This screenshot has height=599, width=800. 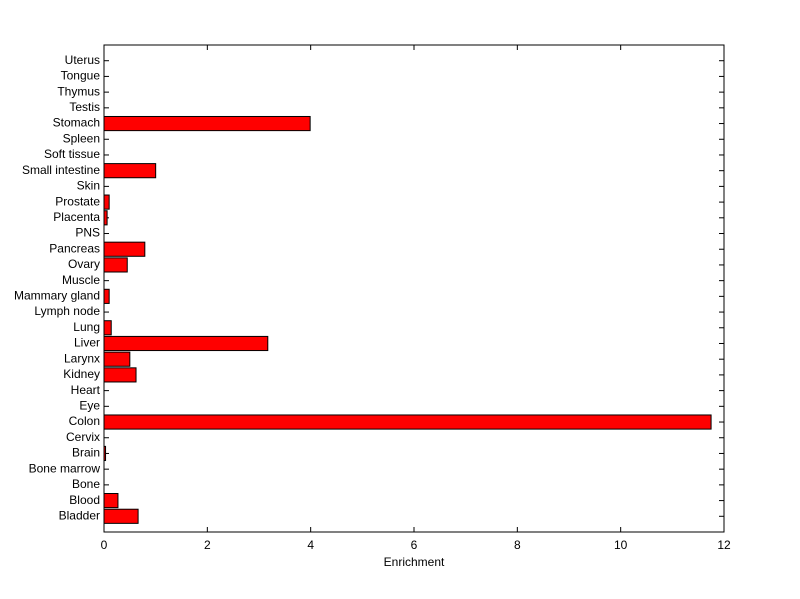 I want to click on y-tick-label: Larynx, so click(x=82, y=358).